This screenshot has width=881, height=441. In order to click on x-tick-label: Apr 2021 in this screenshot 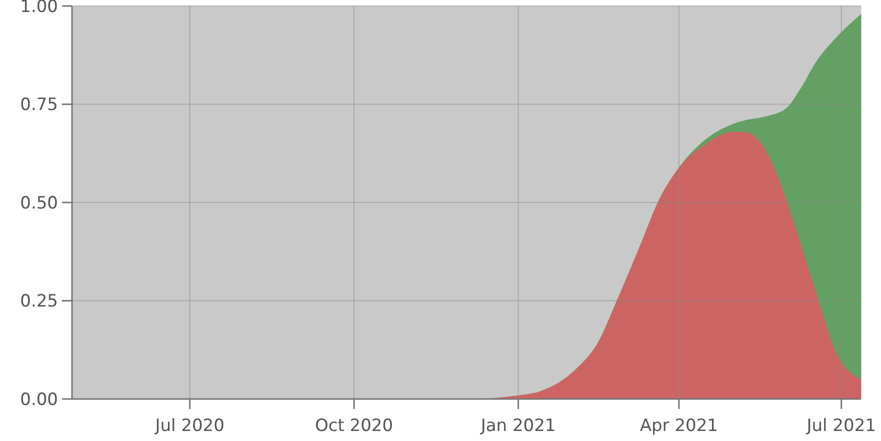, I will do `click(679, 426)`.